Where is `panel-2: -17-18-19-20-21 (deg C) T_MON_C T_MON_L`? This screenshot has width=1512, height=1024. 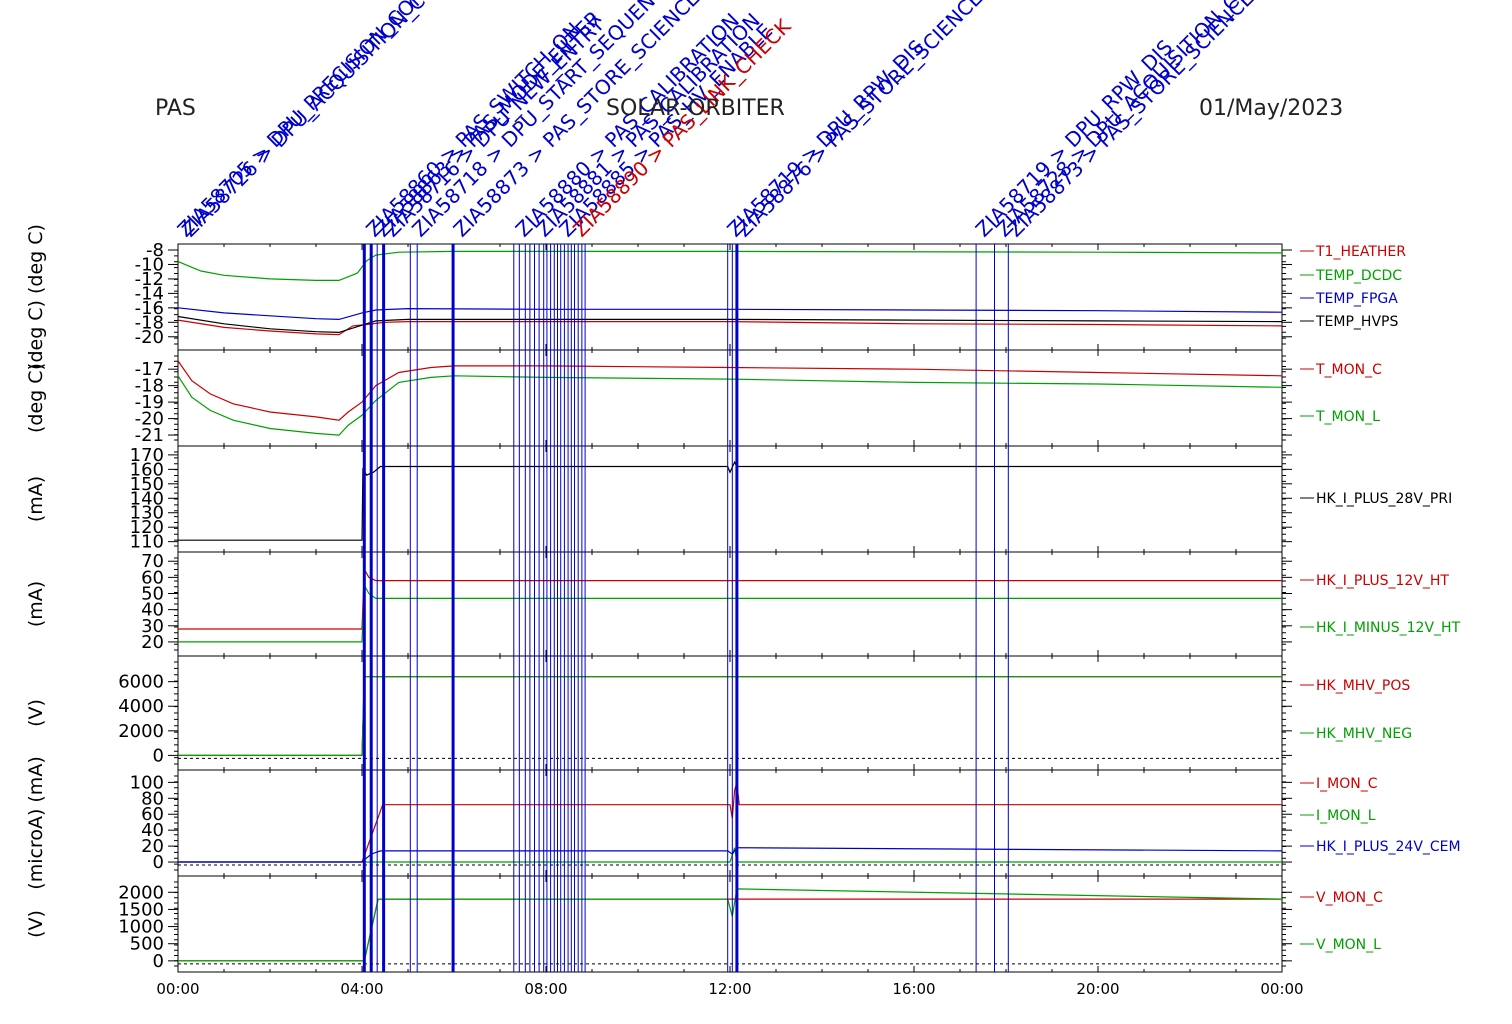 panel-2: -17-18-19-20-21 (deg C) T_MON_C T_MON_L is located at coordinates (703, 398).